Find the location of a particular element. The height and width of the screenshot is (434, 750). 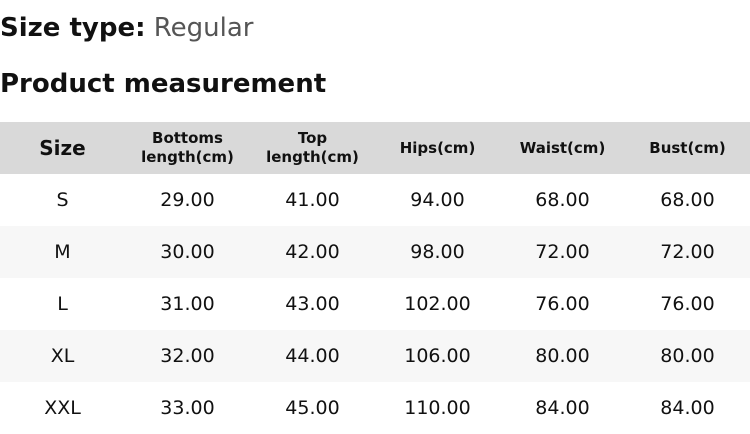

table-cell: 110.00 is located at coordinates (437, 408).